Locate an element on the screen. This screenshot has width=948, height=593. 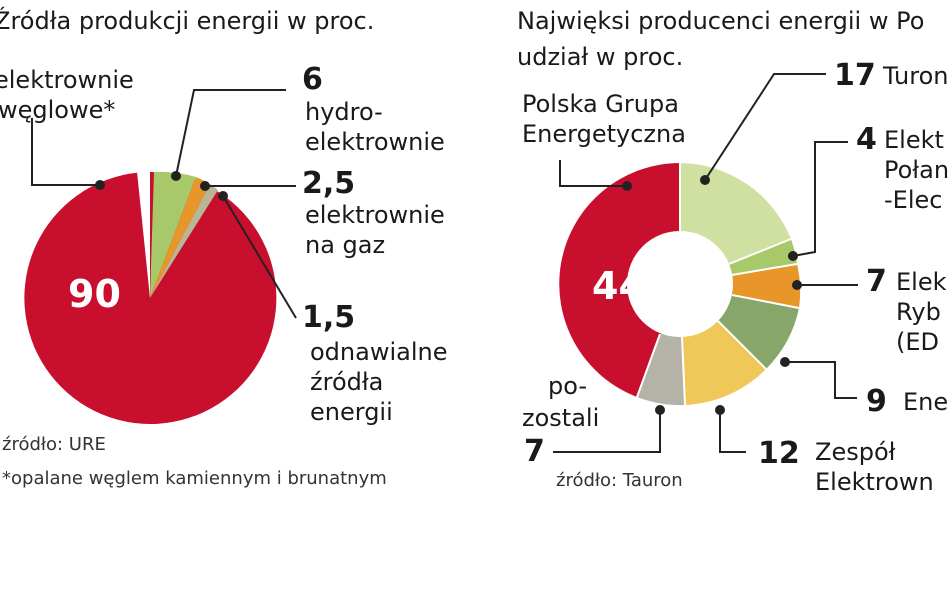
e7-label-line2: Ryb is located at coordinates (918, 312).